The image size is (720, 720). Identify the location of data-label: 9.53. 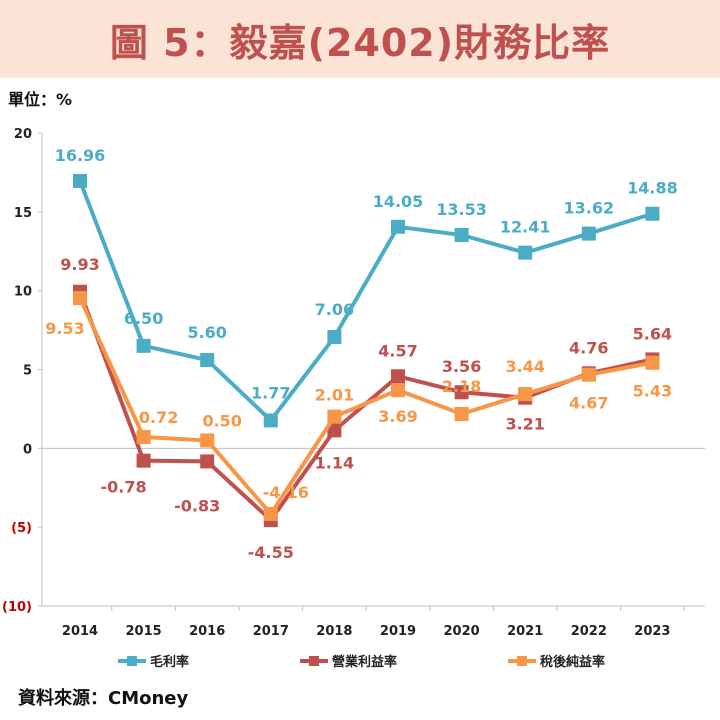
(64, 328).